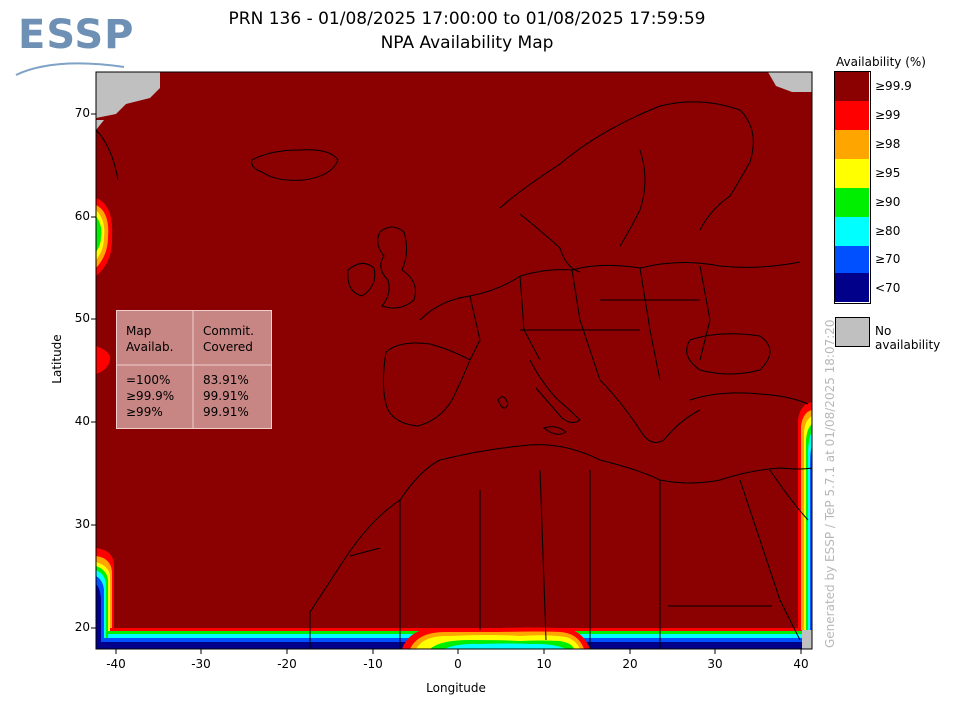 Image resolution: width=960 pixels, height=720 pixels. Describe the element at coordinates (893, 86) in the screenshot. I see `legend-label: ≥99.9` at that location.